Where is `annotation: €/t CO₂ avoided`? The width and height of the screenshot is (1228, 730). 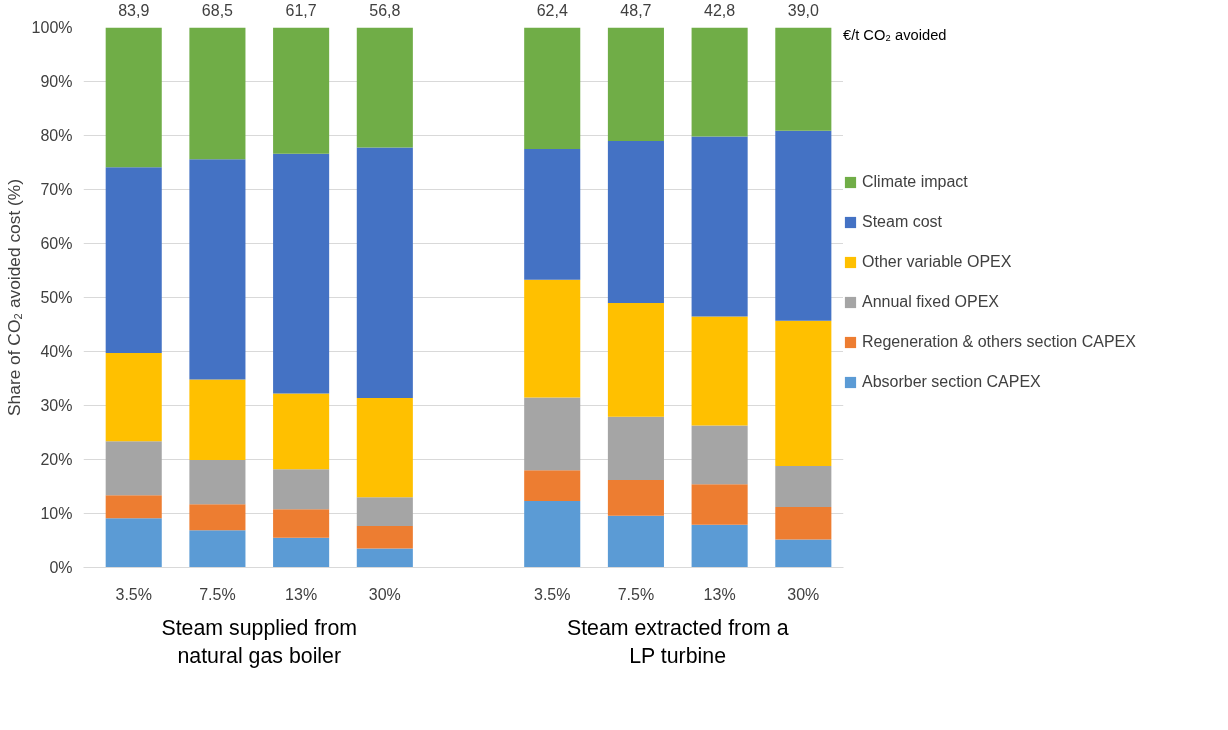
annotation: €/t CO₂ avoided is located at coordinates (895, 35).